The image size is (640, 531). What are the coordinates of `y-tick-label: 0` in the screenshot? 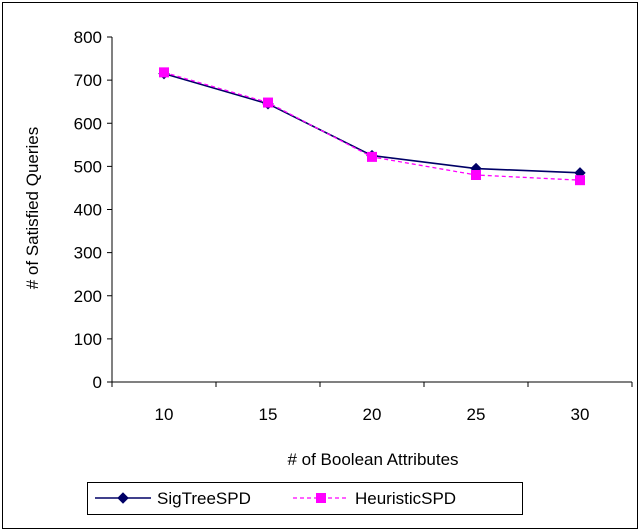 It's located at (97, 382).